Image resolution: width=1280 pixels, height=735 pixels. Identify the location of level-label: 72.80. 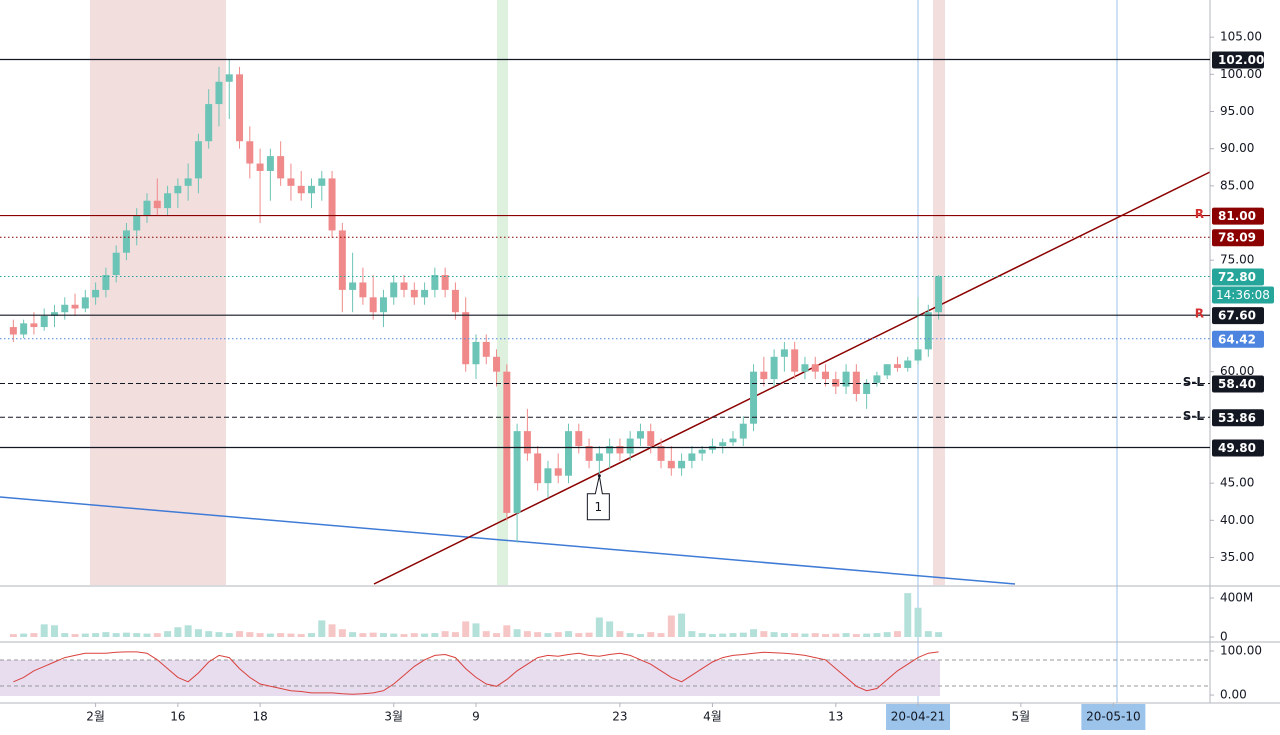
(1237, 277).